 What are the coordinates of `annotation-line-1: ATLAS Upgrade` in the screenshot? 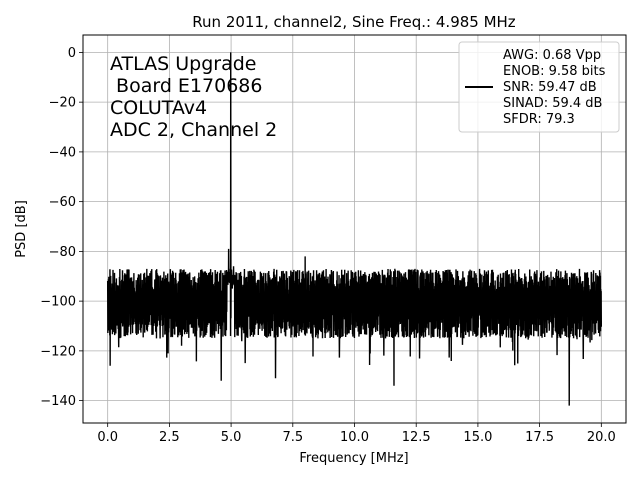 It's located at (183, 64).